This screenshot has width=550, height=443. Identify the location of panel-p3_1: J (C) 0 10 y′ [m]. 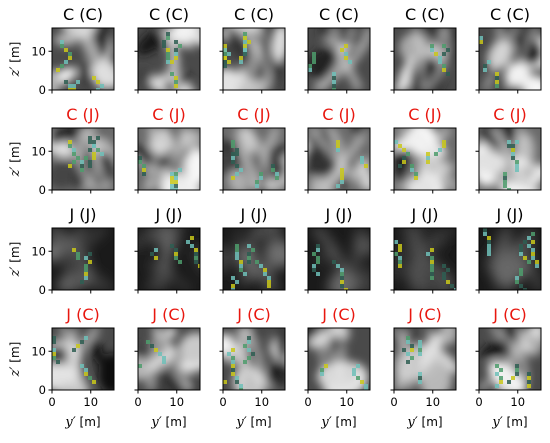
(167, 367).